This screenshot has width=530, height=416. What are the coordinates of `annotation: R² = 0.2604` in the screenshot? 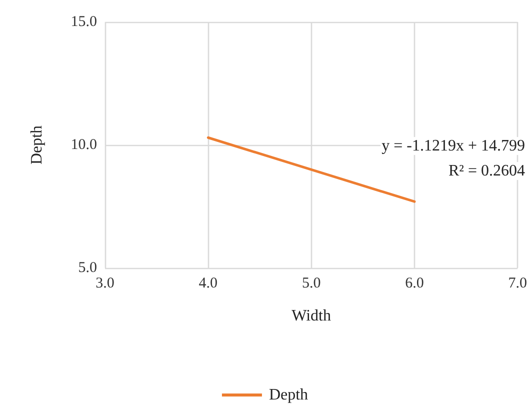 It's located at (486, 171).